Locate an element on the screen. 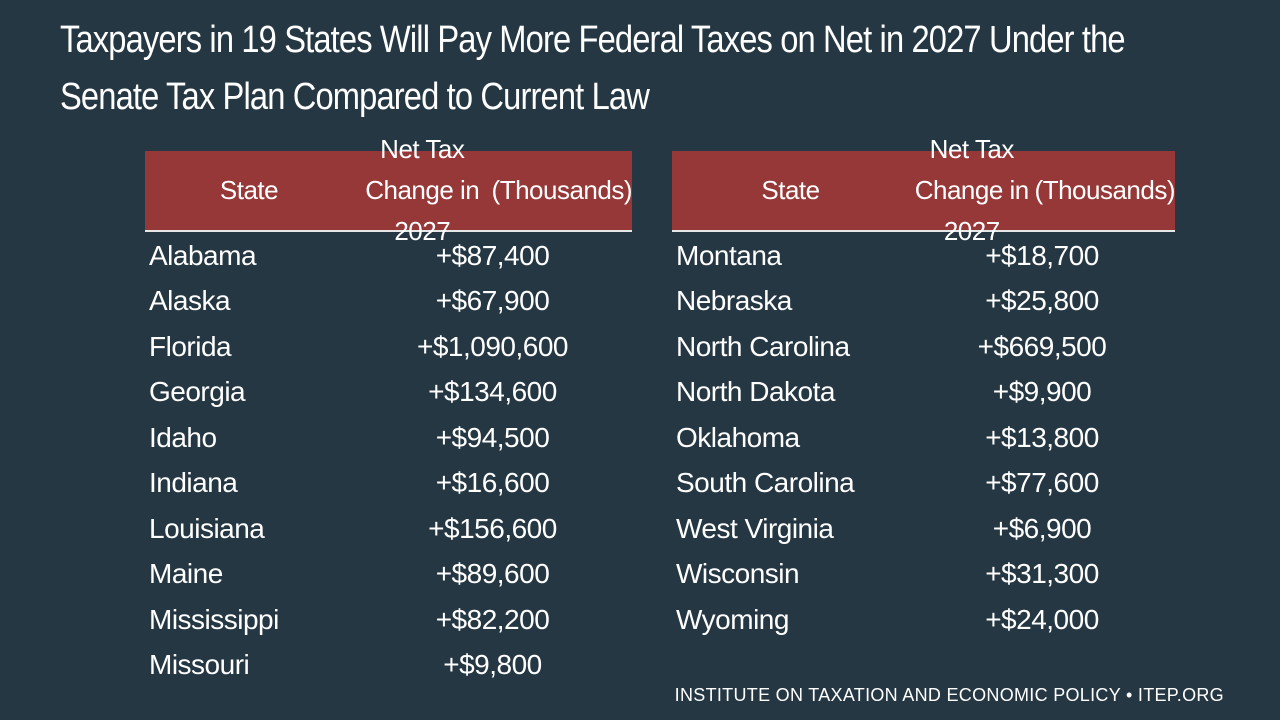  net-tax-change-cell: +$67,900 is located at coordinates (492, 301).